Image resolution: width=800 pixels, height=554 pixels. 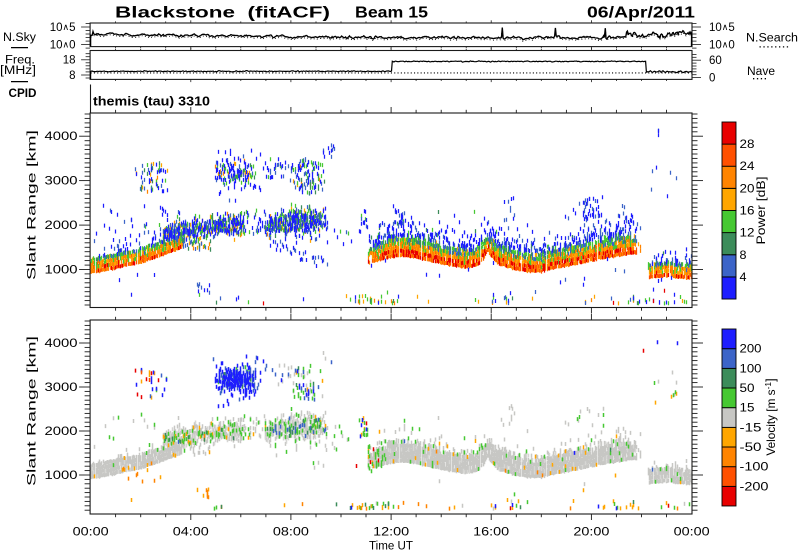 What do you see at coordinates (191, 533) in the screenshot?
I see `svg-text: 04:00` at bounding box center [191, 533].